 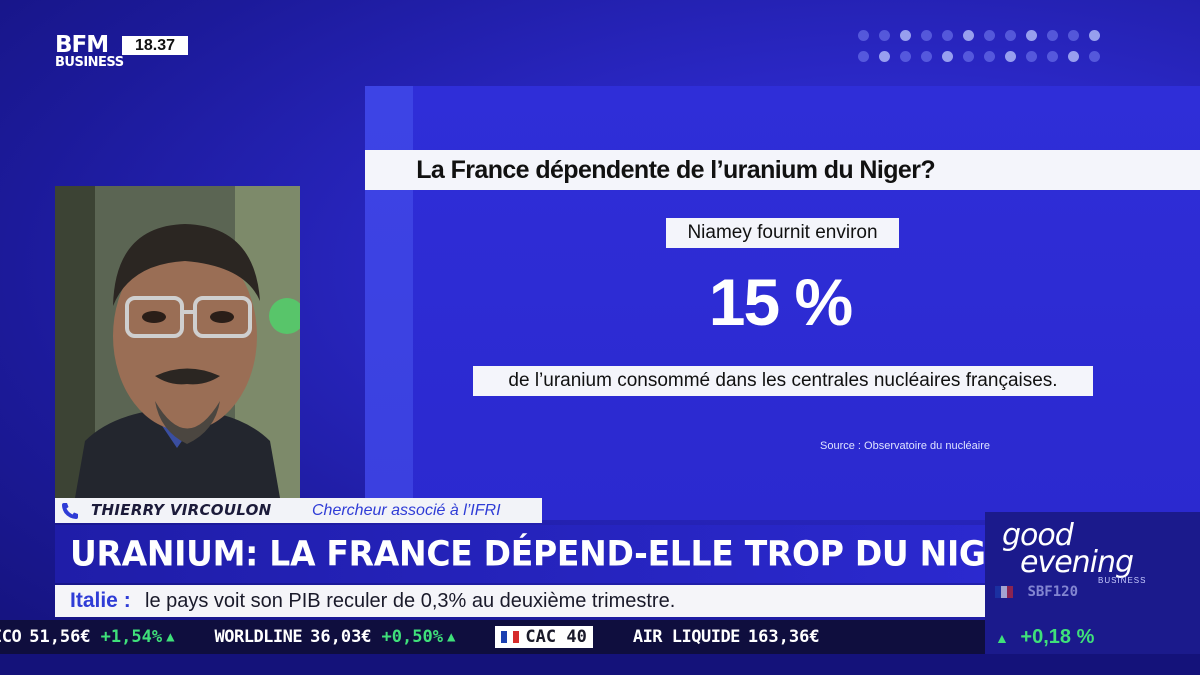 What do you see at coordinates (258, 637) in the screenshot?
I see `market-item-name: WORLDLINE` at bounding box center [258, 637].